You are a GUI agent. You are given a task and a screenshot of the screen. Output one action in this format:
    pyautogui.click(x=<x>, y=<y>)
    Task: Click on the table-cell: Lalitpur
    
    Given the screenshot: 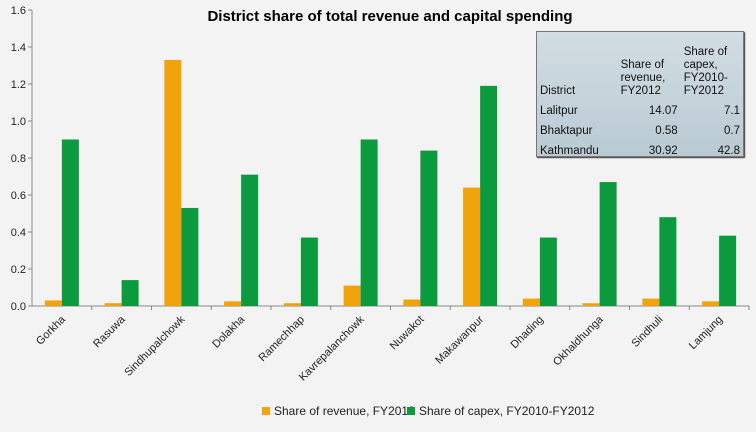 What is the action you would take?
    pyautogui.click(x=559, y=111)
    